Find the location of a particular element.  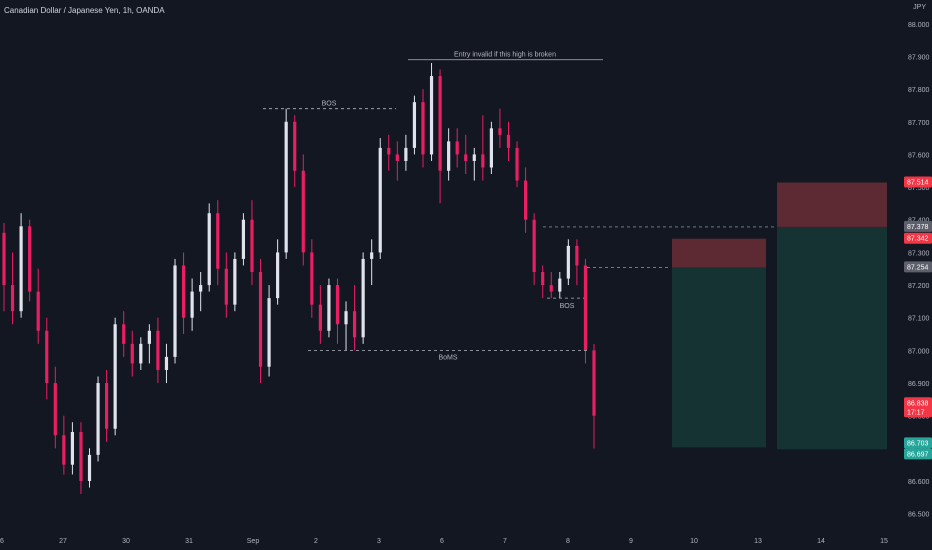

time-tick-label: 13 is located at coordinates (758, 541).